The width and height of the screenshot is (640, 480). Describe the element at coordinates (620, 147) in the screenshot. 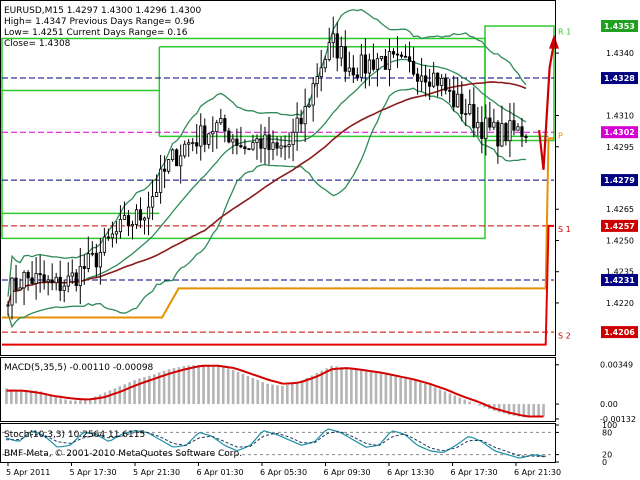

I see `price-tick-label: 1.4295` at that location.